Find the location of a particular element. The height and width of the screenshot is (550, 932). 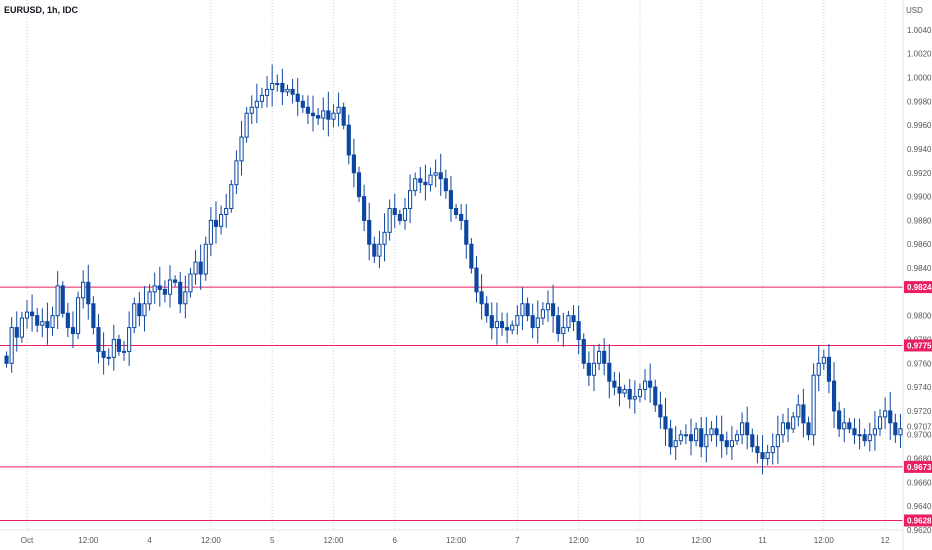

y-tick-label-10: 0.9840 is located at coordinates (919, 268).